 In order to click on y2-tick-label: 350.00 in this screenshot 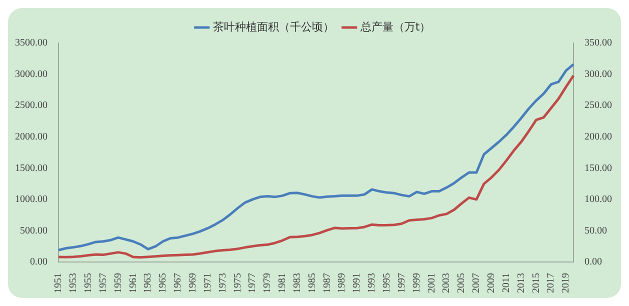, I will do `click(598, 43)`.